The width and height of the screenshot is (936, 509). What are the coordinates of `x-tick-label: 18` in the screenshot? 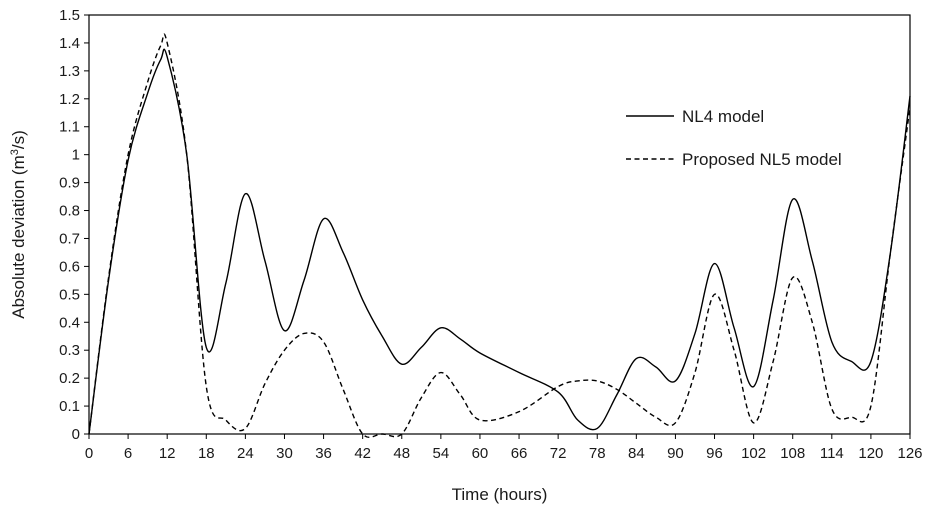 It's located at (206, 453).